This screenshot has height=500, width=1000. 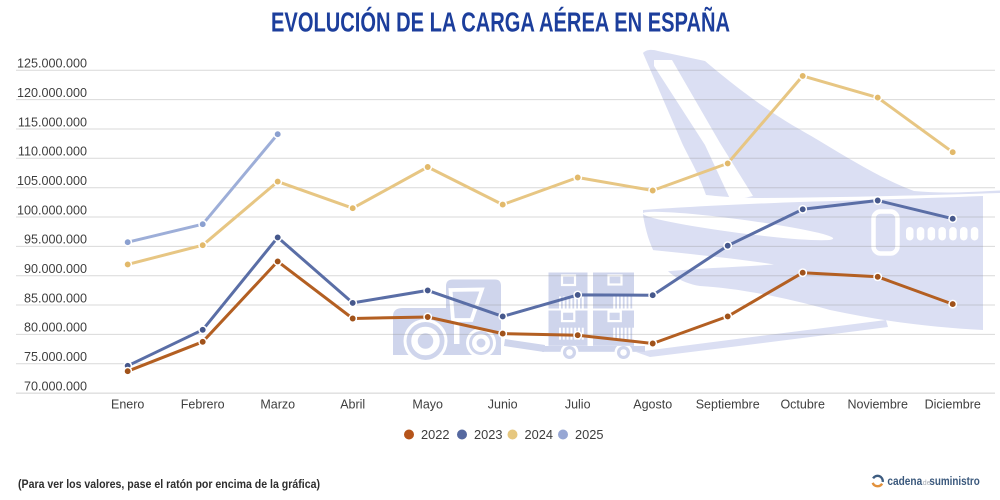 I want to click on svg-text: 80.000.000, so click(x=55, y=328).